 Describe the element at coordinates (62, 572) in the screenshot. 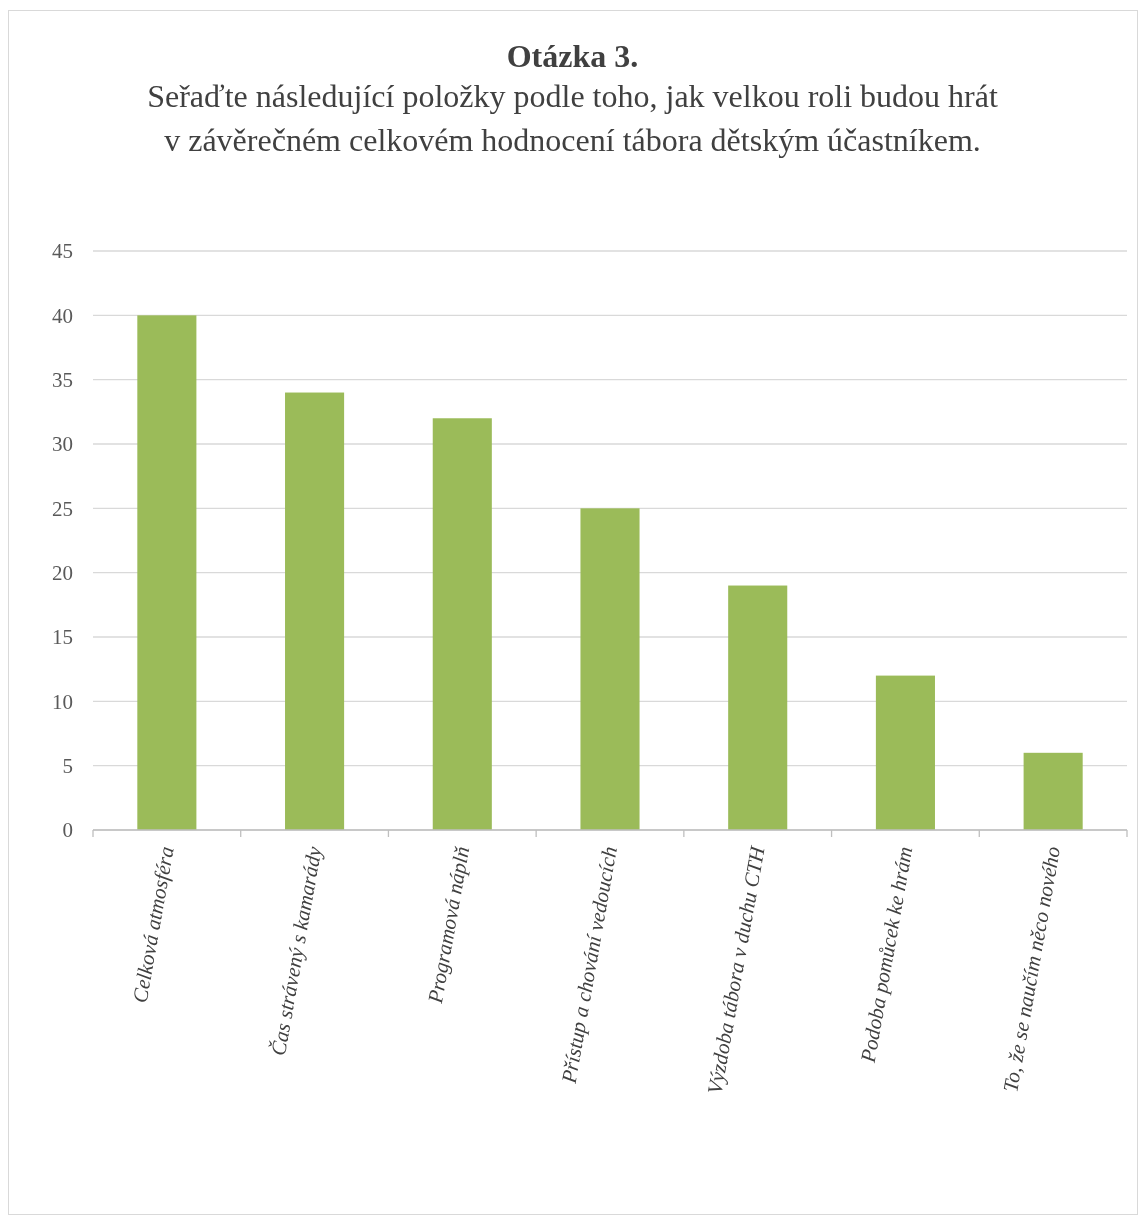

I see `y-tick-label: 20` at that location.